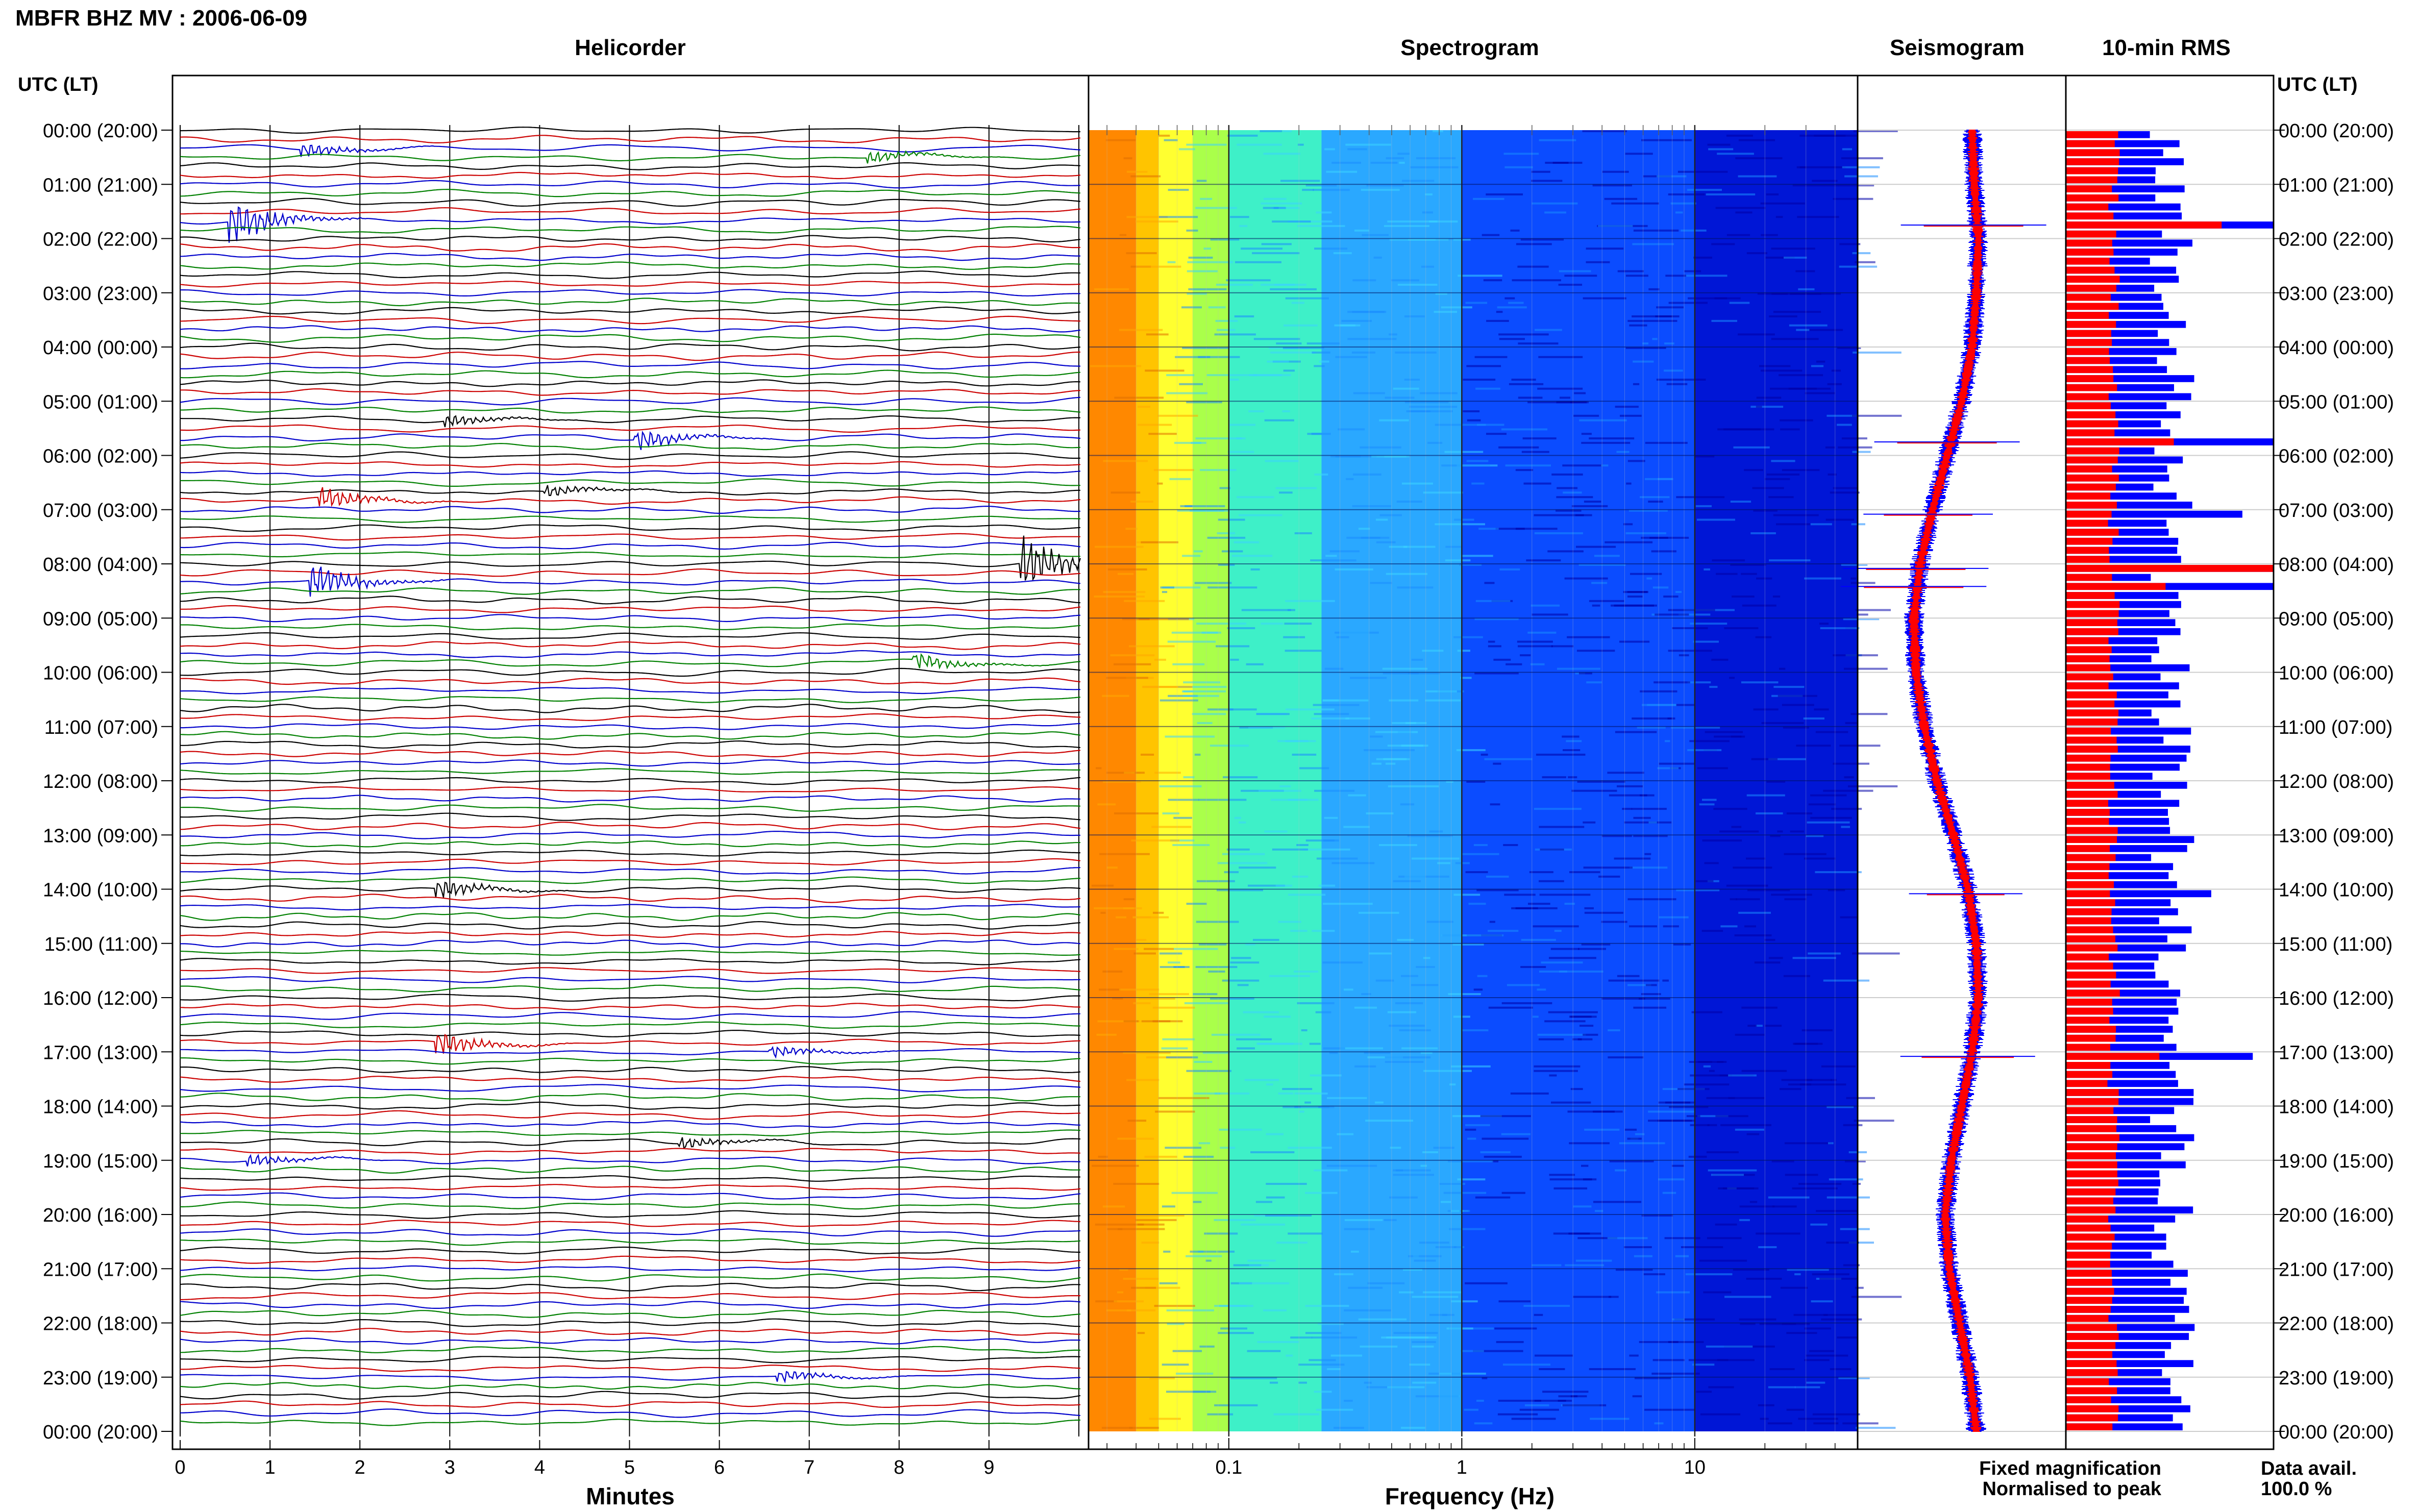  Describe the element at coordinates (2336, 890) in the screenshot. I see `time-label-right: 14:00 (10:00)` at that location.